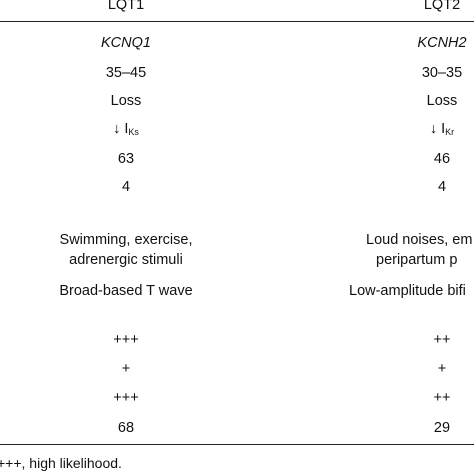 Image resolution: width=474 pixels, height=474 pixels. Describe the element at coordinates (407, 291) in the screenshot. I see `cell-ecg-lqt2: Low-amplitude bifi` at that location.